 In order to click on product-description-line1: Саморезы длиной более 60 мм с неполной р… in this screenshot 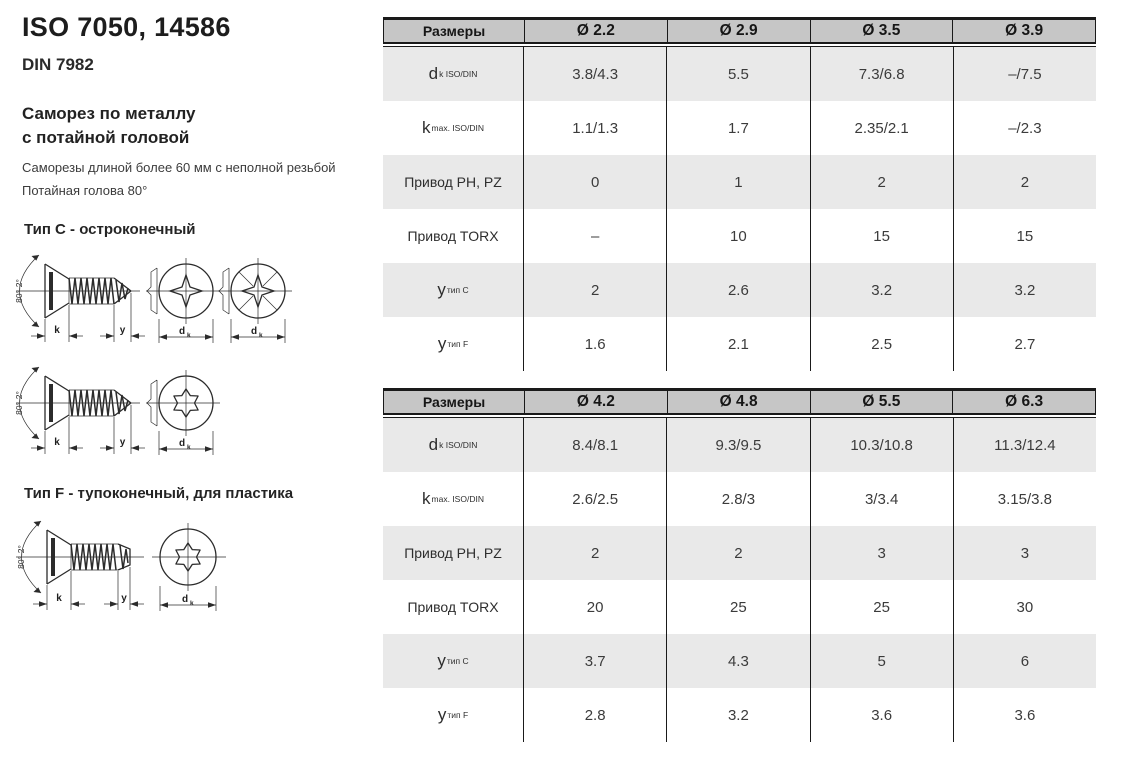, I will do `click(179, 167)`.